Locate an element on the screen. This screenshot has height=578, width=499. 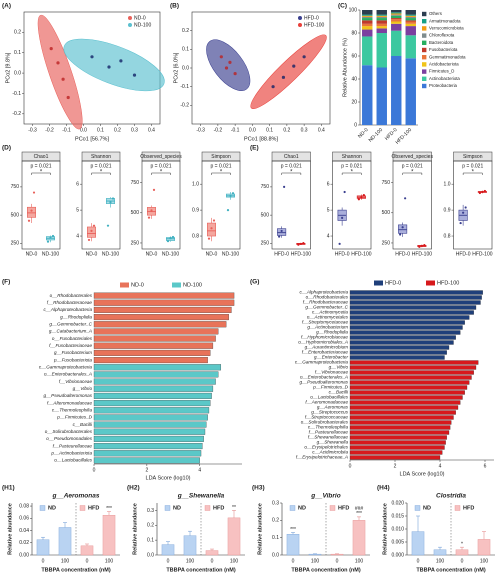
category-label: p__Fusobacteriota is located at coordinates (72, 359).